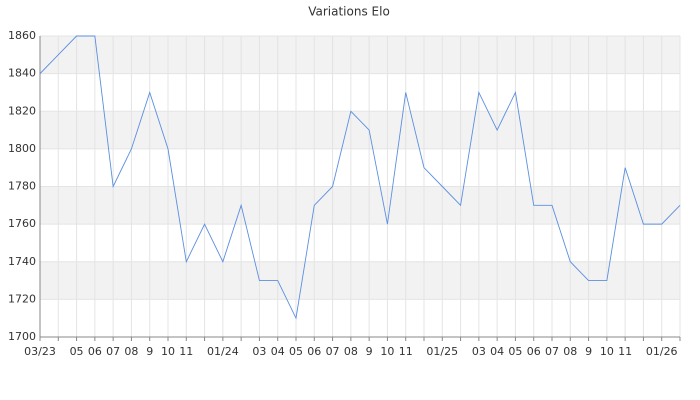 This screenshot has width=700, height=400. What do you see at coordinates (349, 12) in the screenshot?
I see `chart-title: Variations Elo` at bounding box center [349, 12].